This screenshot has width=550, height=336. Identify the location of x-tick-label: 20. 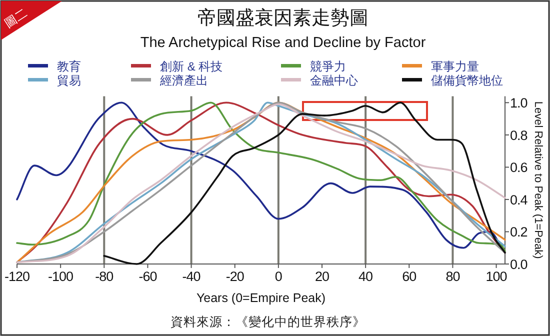
(322, 276).